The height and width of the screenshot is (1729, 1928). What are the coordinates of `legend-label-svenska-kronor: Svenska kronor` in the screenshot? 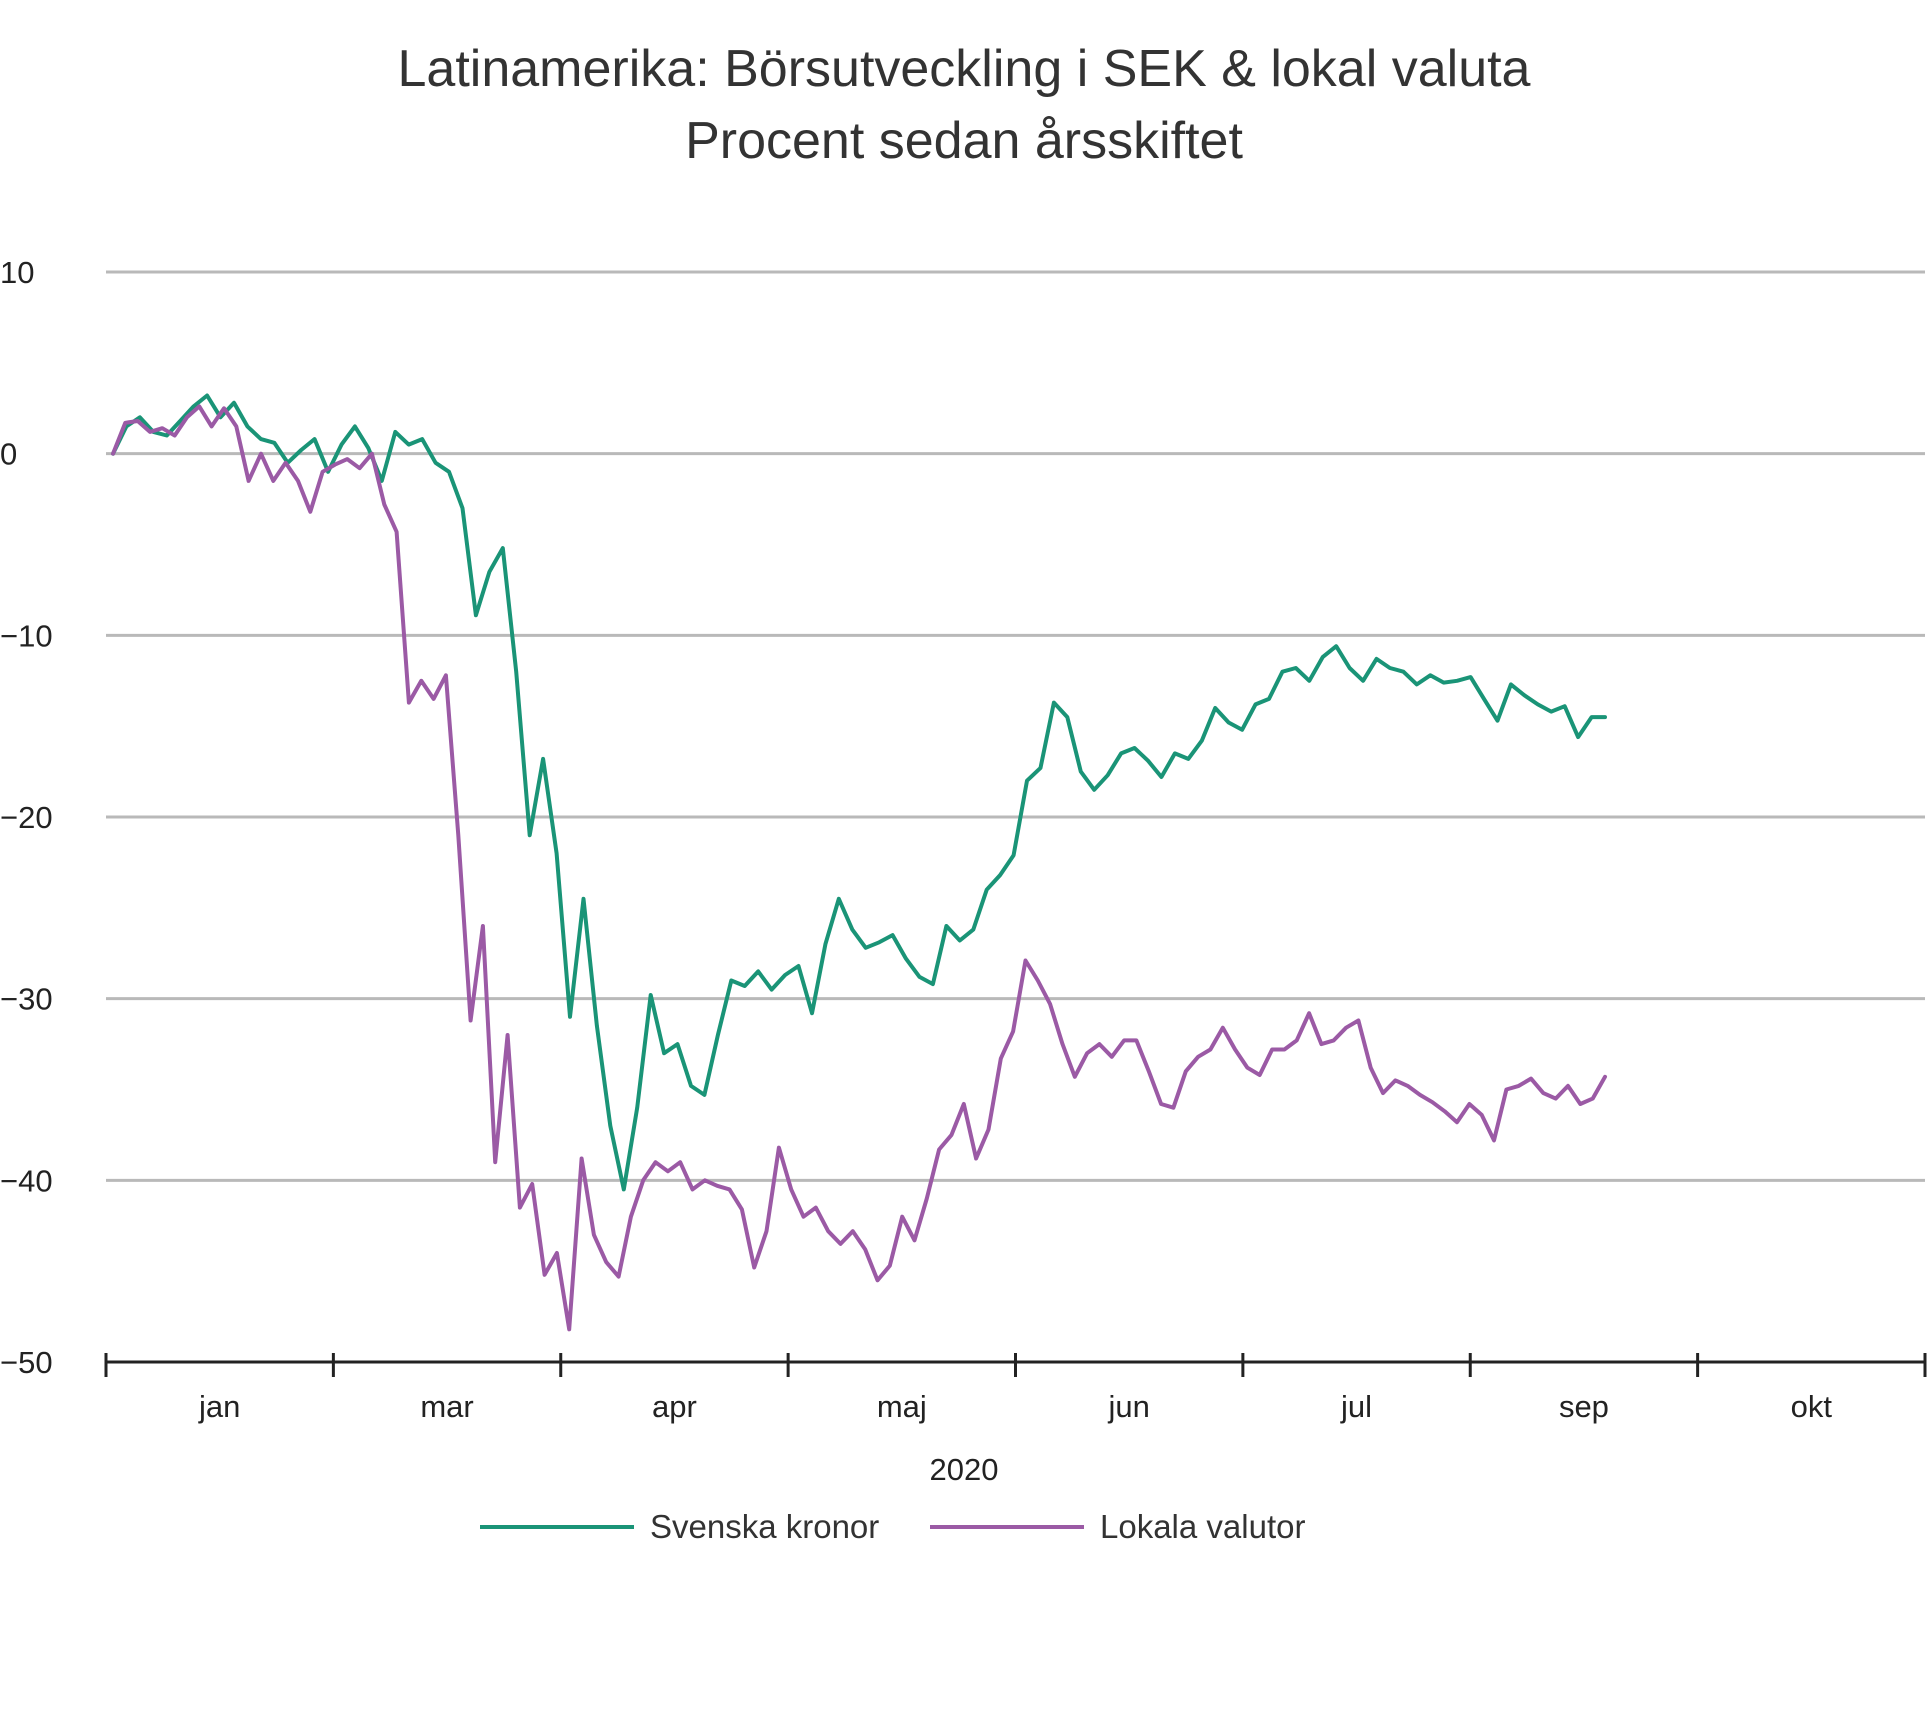 It's located at (764, 1526).